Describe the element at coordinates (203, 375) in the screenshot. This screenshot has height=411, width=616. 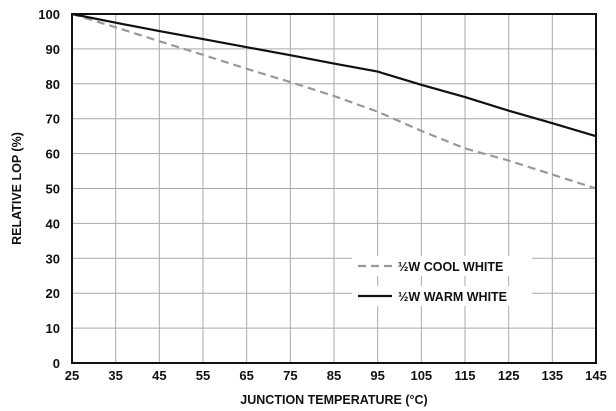
I see `x-tick-label: 55` at that location.